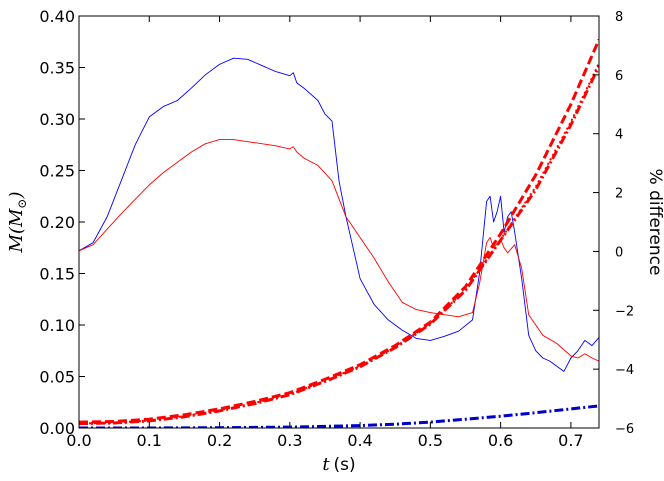  Describe the element at coordinates (57, 68) in the screenshot. I see `y-left-tick-label: 0.35` at that location.